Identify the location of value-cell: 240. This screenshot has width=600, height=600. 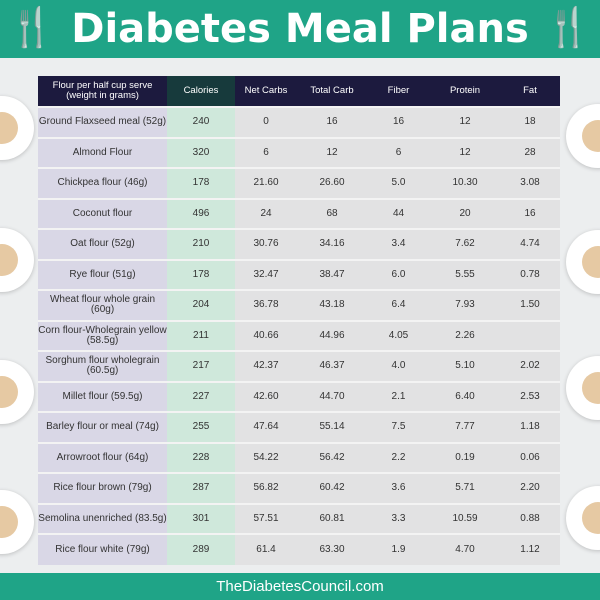
(201, 122).